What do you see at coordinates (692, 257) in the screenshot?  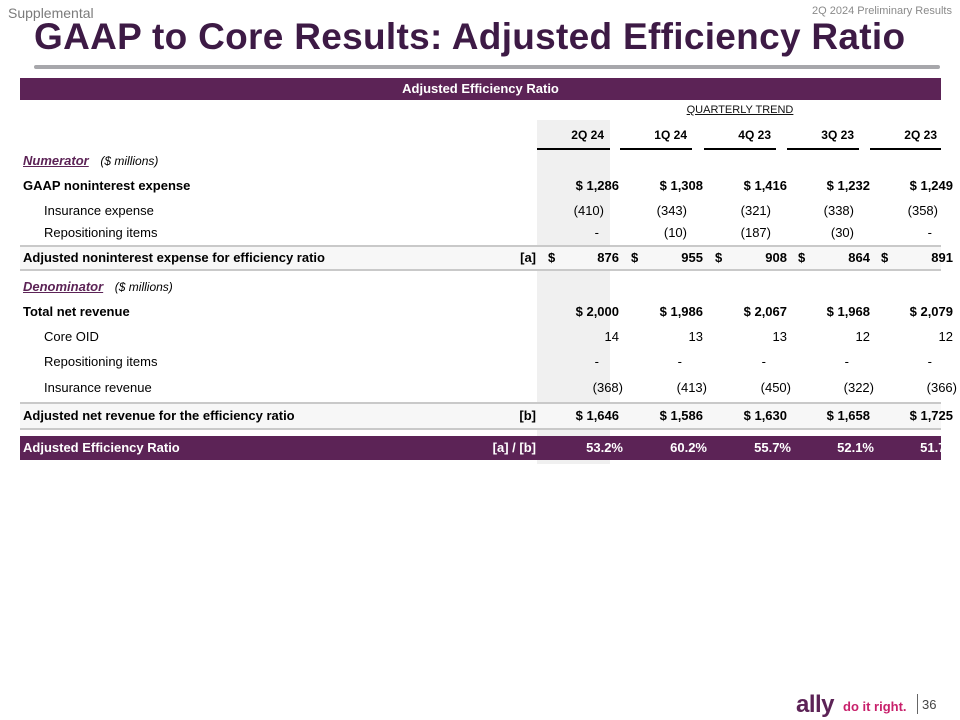 I see `table-cell: 955` at bounding box center [692, 257].